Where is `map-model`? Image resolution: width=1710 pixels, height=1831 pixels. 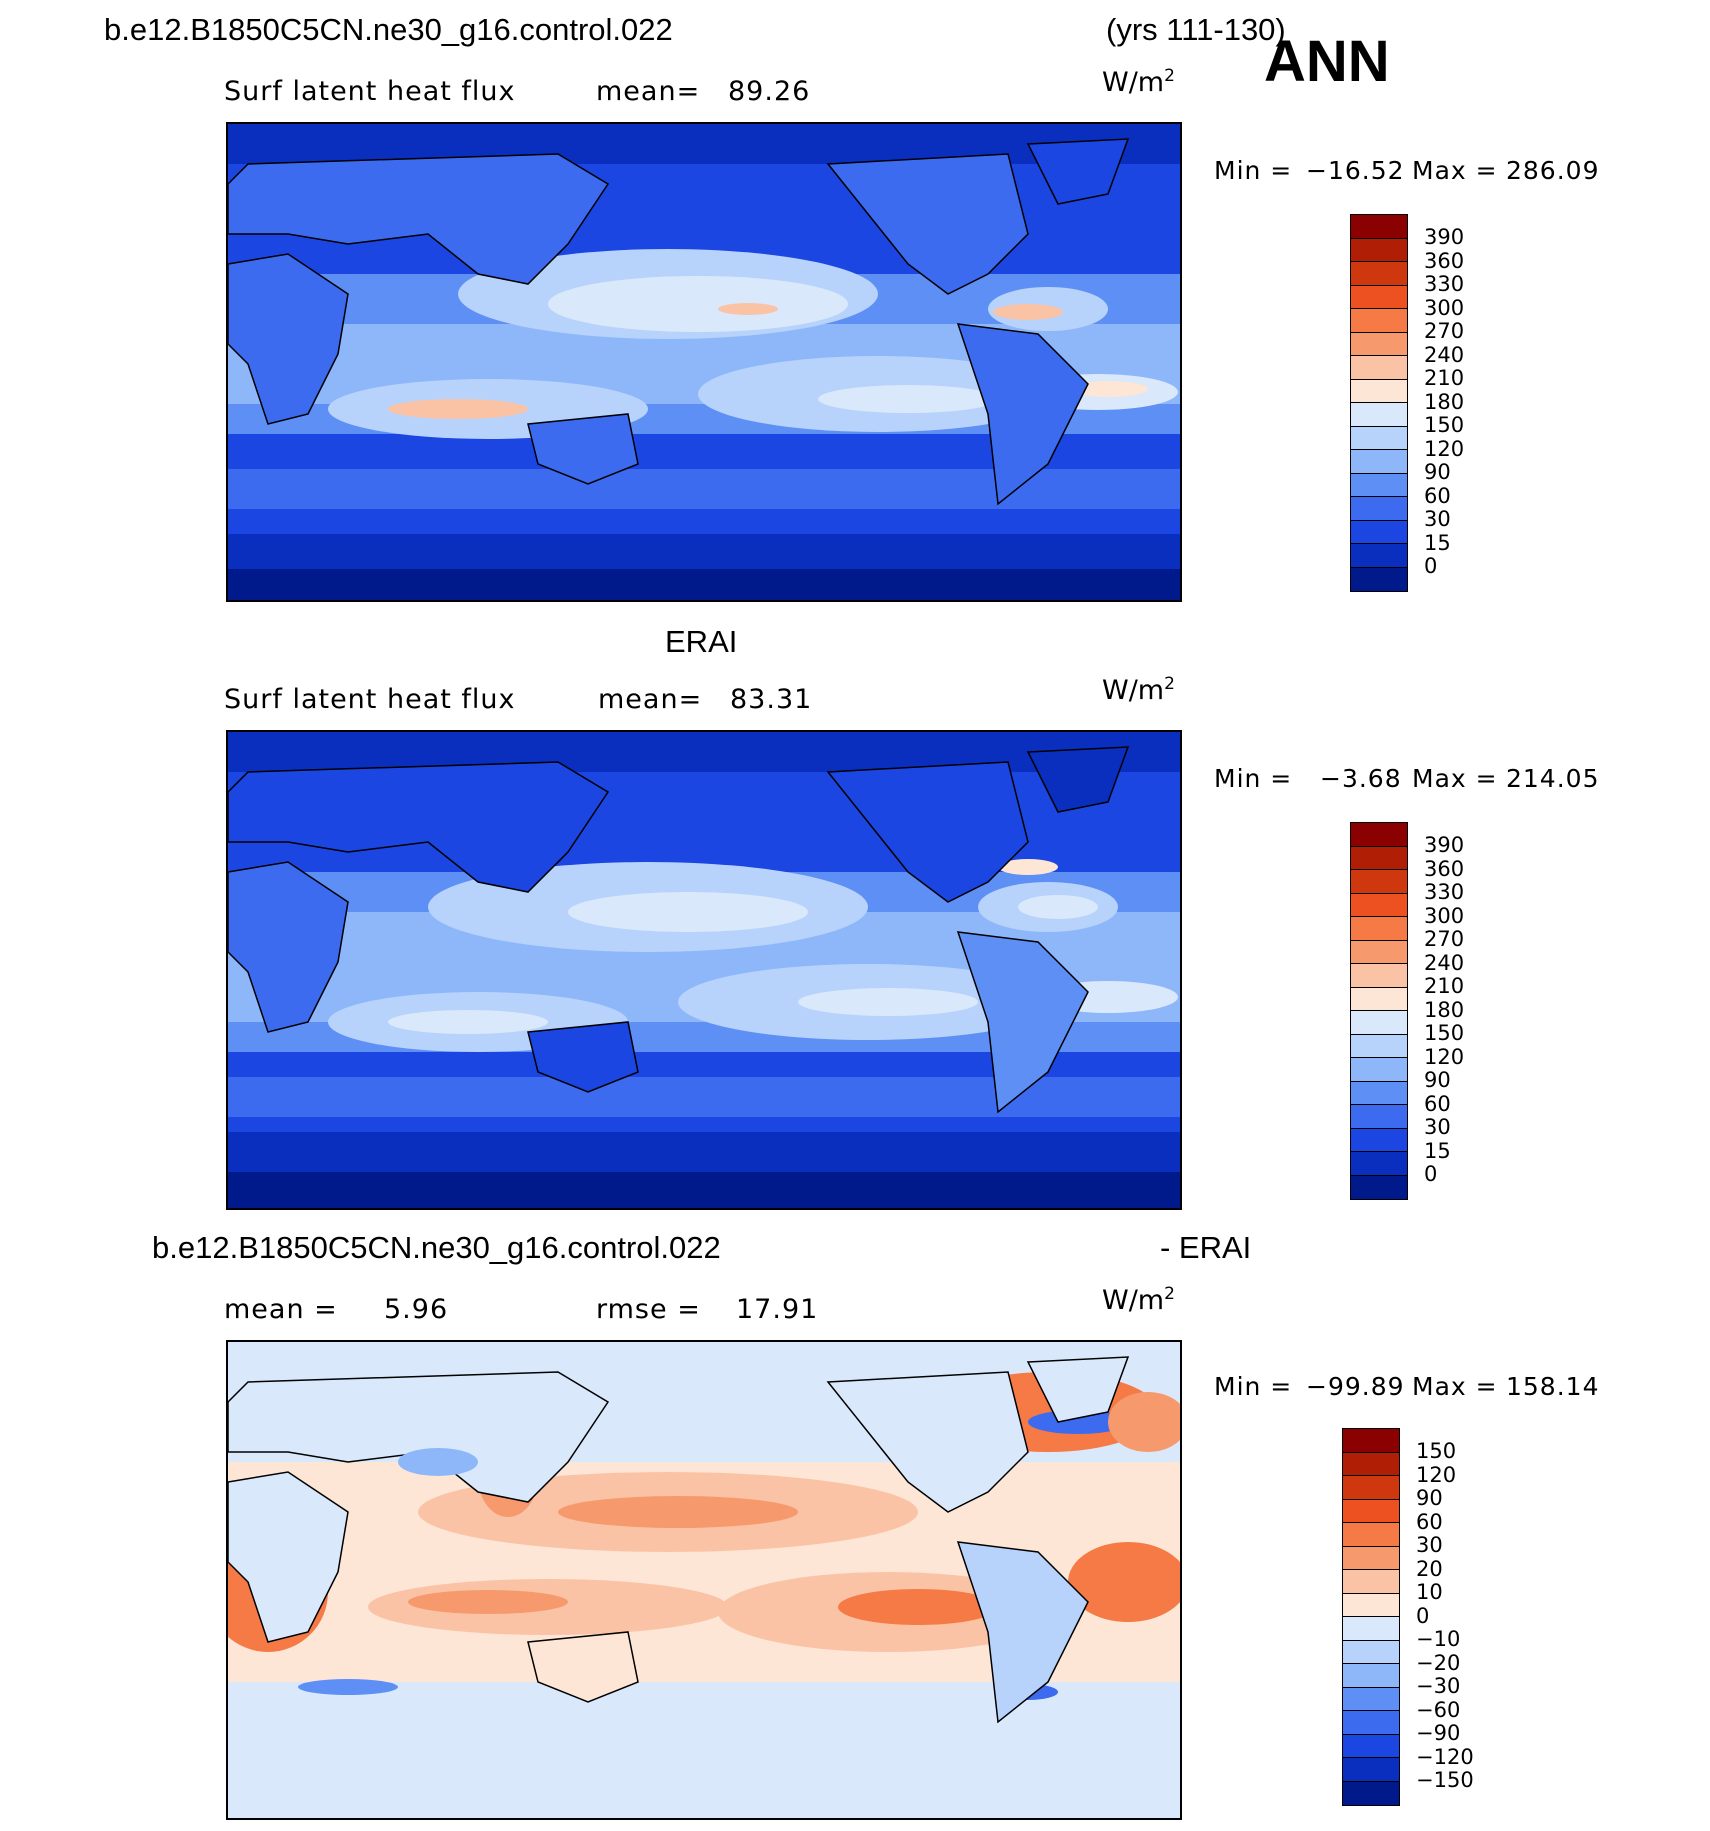 map-model is located at coordinates (704, 362).